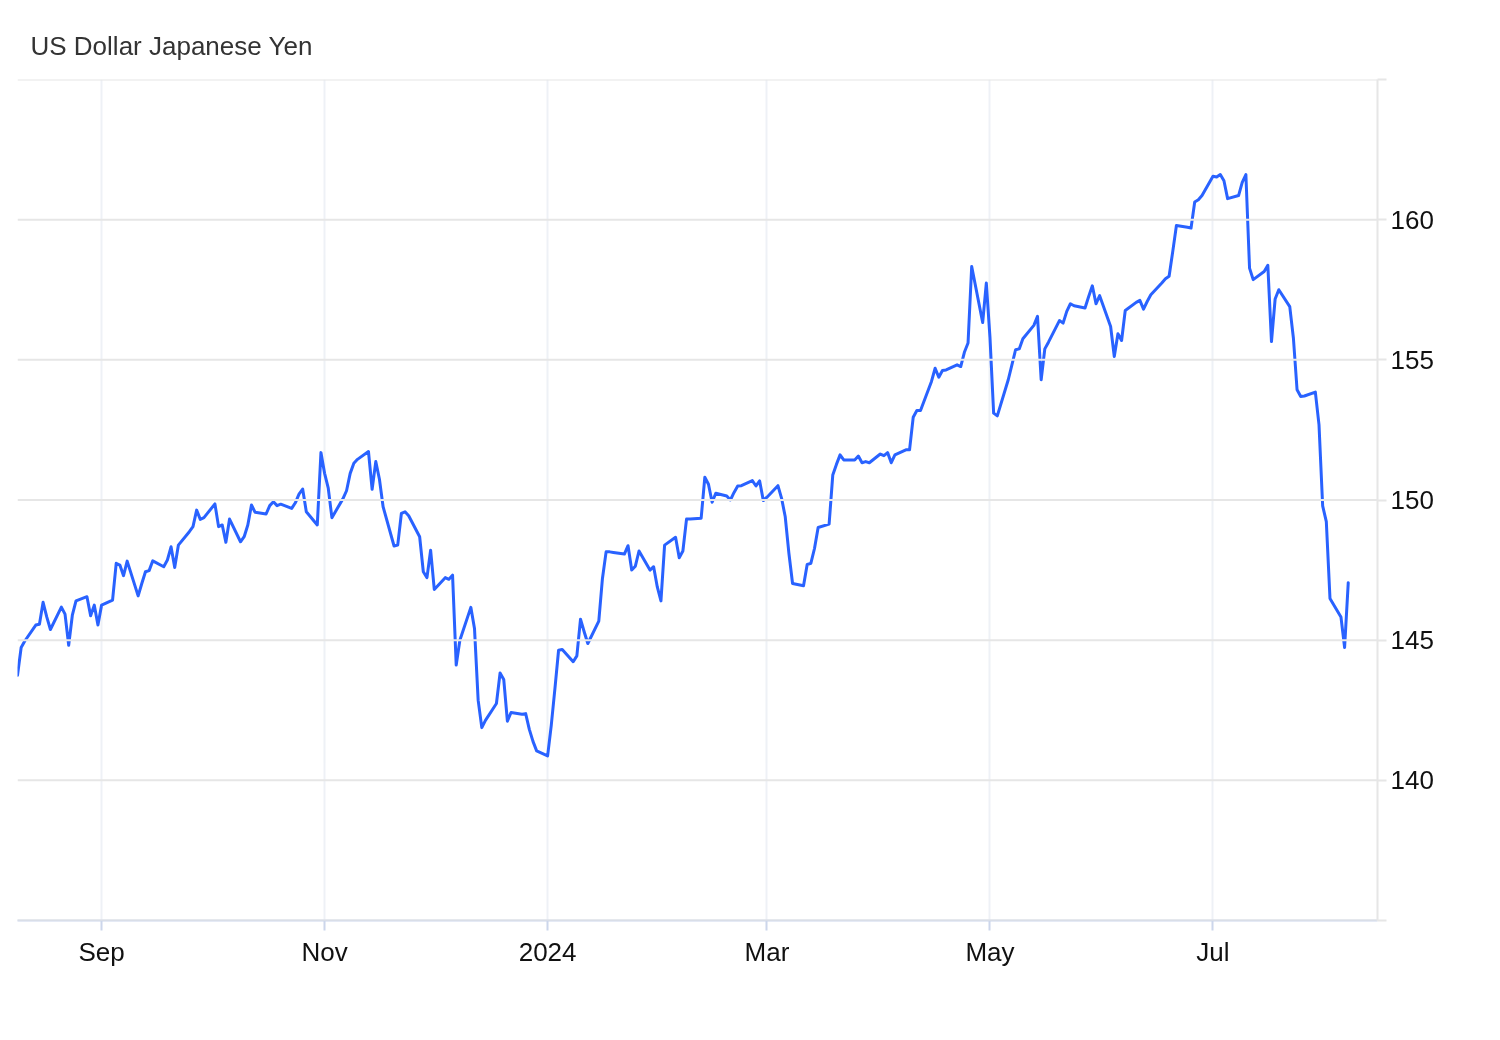  Describe the element at coordinates (171, 46) in the screenshot. I see `chart-title: US Dollar Japanese Yen` at that location.